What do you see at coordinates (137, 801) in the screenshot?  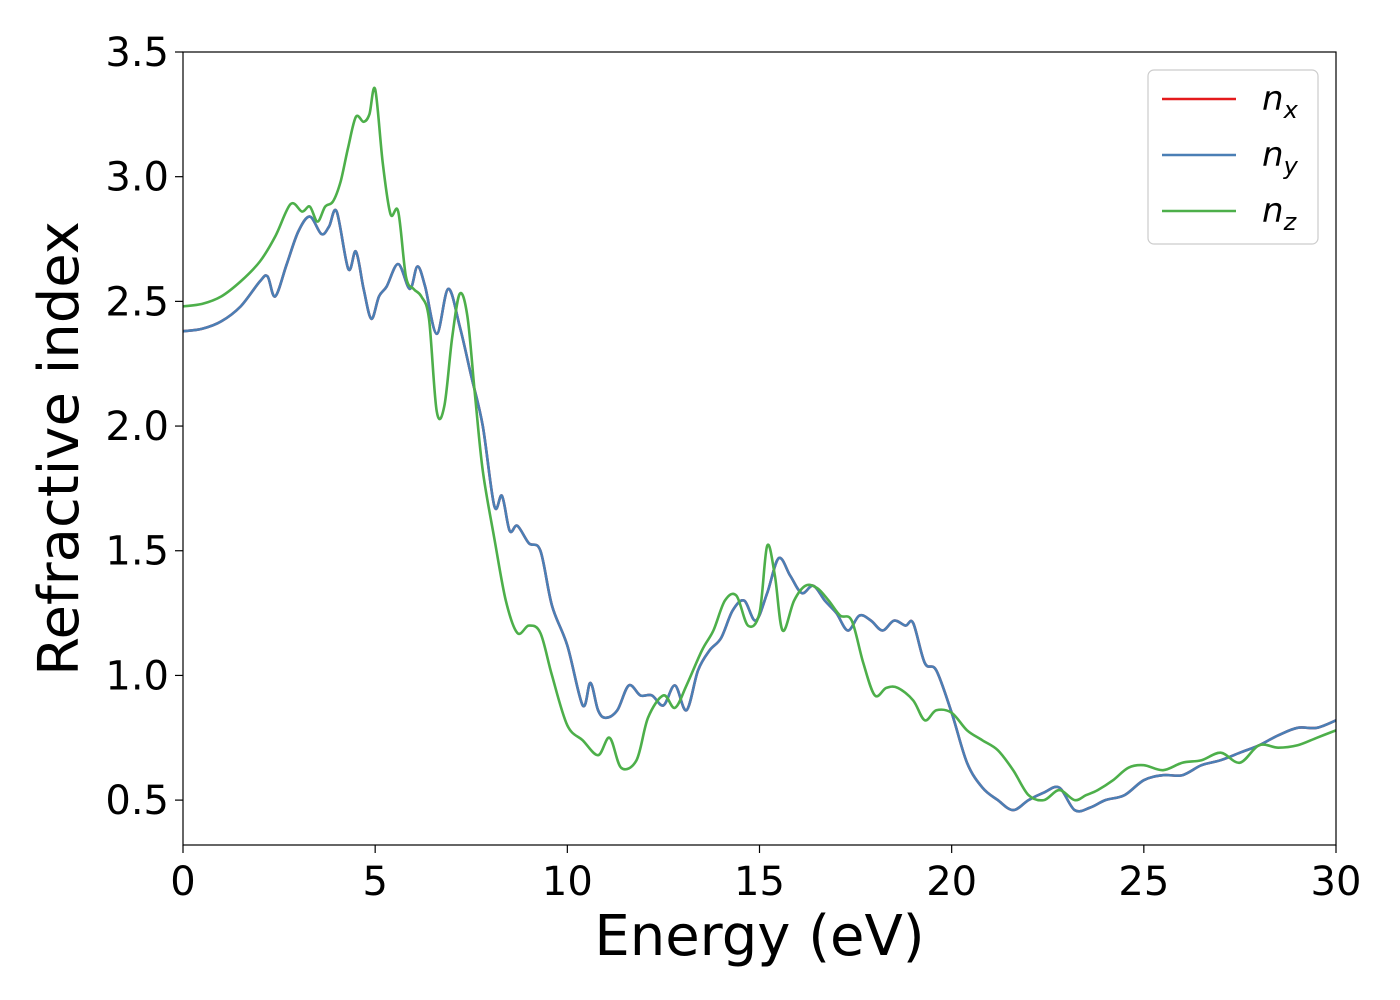 I see `y-tick-label: 0.5` at bounding box center [137, 801].